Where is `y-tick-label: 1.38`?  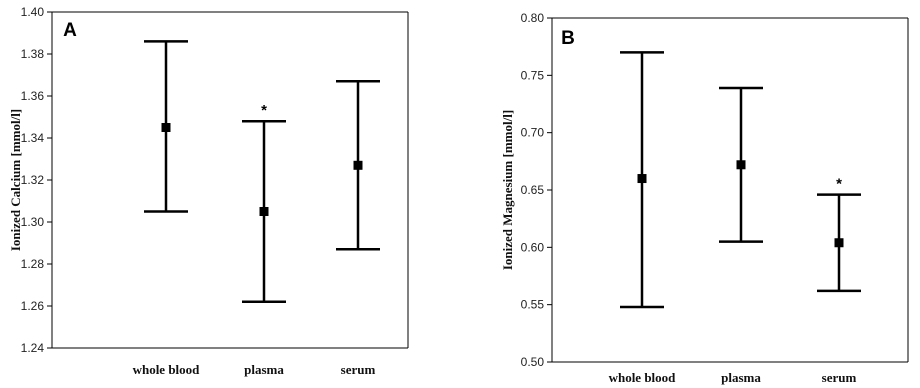
y-tick-label: 1.38 is located at coordinates (33, 54).